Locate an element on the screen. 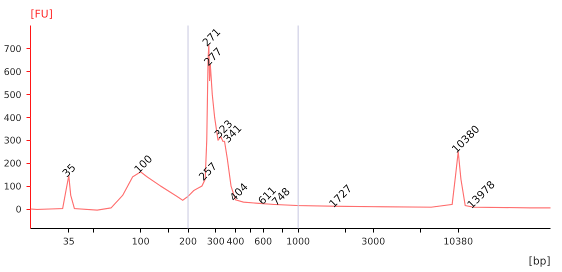 The width and height of the screenshot is (562, 272). y-axis-title: [FU] is located at coordinates (41, 14).